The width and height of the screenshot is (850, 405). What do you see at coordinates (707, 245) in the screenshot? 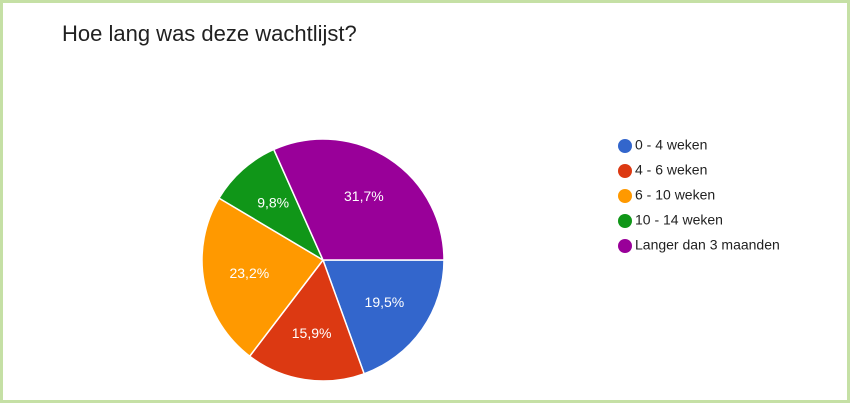
I see `legend-label: Langer dan 3 maanden` at bounding box center [707, 245].